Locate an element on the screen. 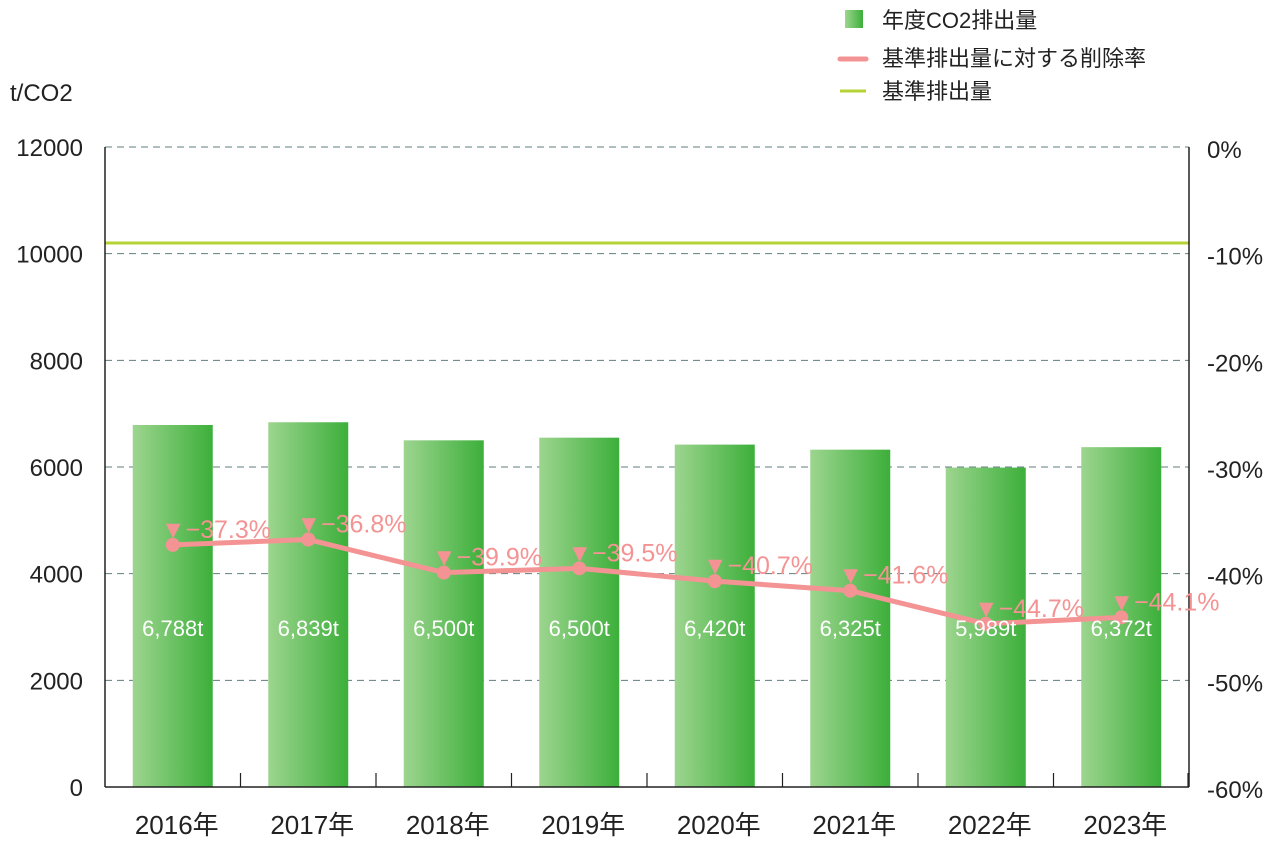 This screenshot has height=843, width=1276. rate-value-label: ▼−36.8% is located at coordinates (351, 525).